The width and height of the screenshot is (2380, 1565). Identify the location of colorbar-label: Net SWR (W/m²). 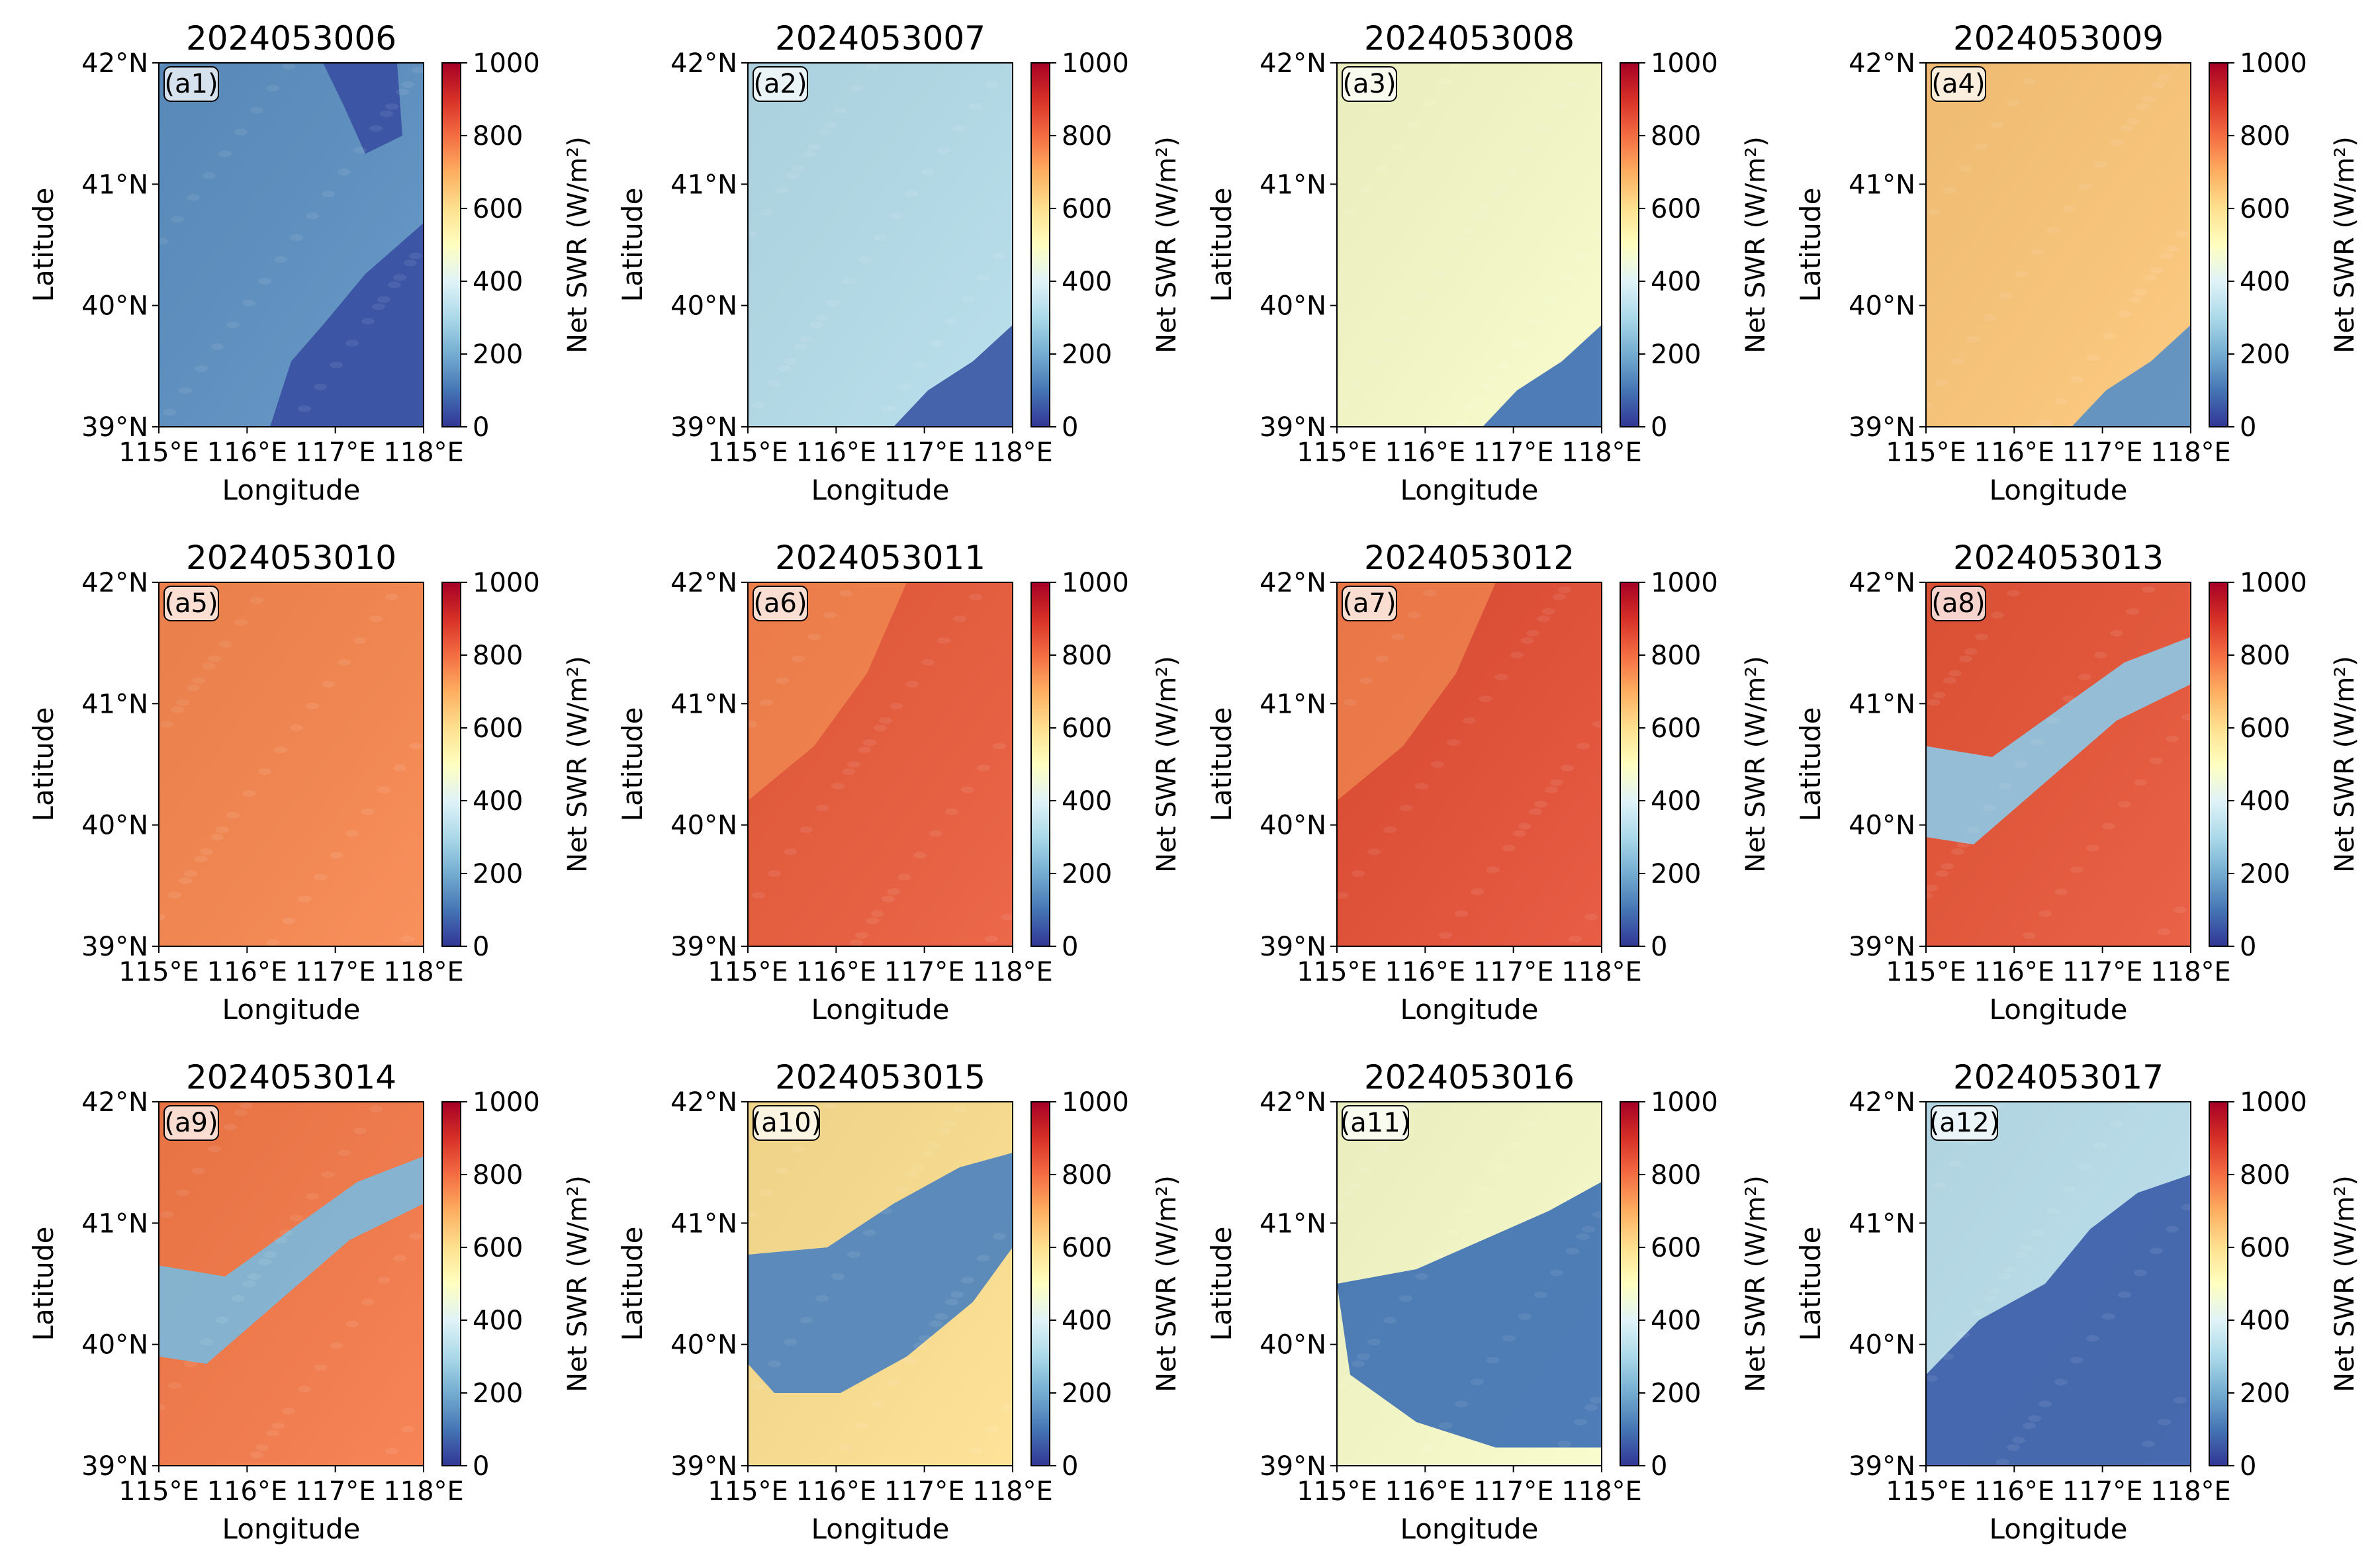
(2345, 765).